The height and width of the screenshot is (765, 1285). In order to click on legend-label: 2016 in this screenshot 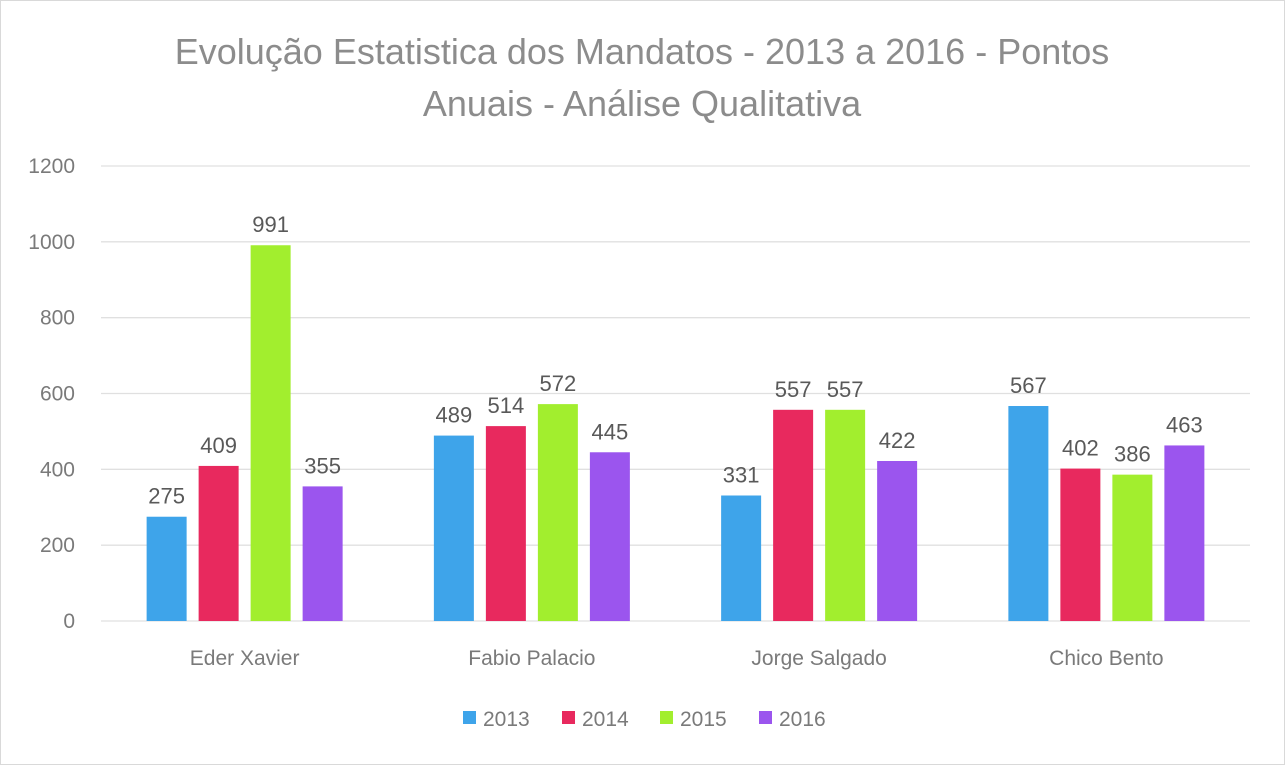, I will do `click(802, 719)`.